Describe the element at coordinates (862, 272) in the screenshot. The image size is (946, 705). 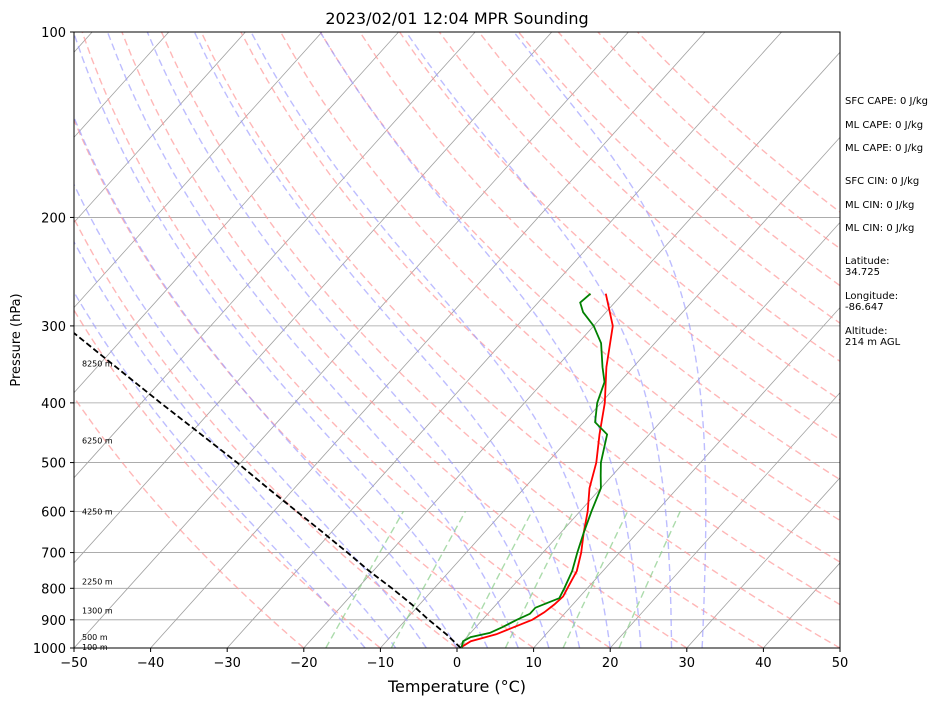
I see `latitude-value: 34.725` at that location.